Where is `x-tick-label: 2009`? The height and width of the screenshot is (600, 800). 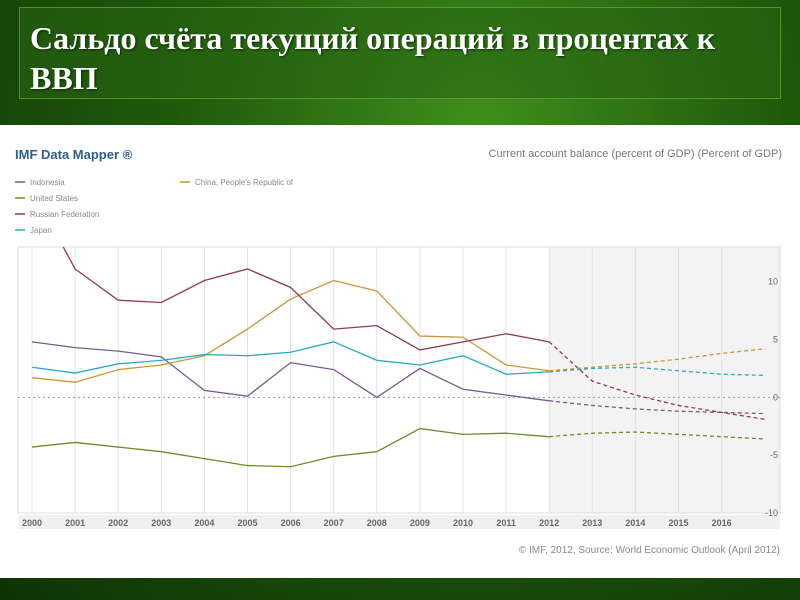 x-tick-label: 2009 is located at coordinates (420, 523).